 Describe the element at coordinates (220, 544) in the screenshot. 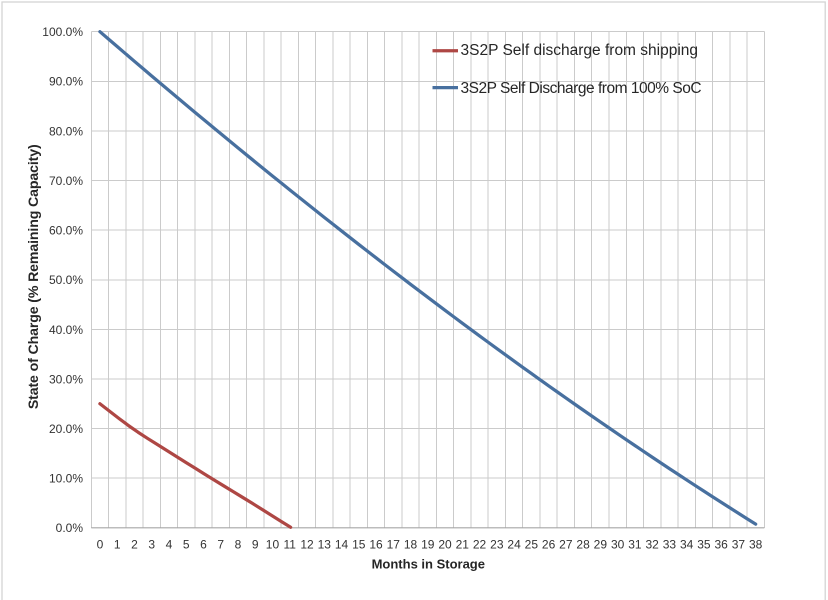

I see `svg-text: 7` at that location.